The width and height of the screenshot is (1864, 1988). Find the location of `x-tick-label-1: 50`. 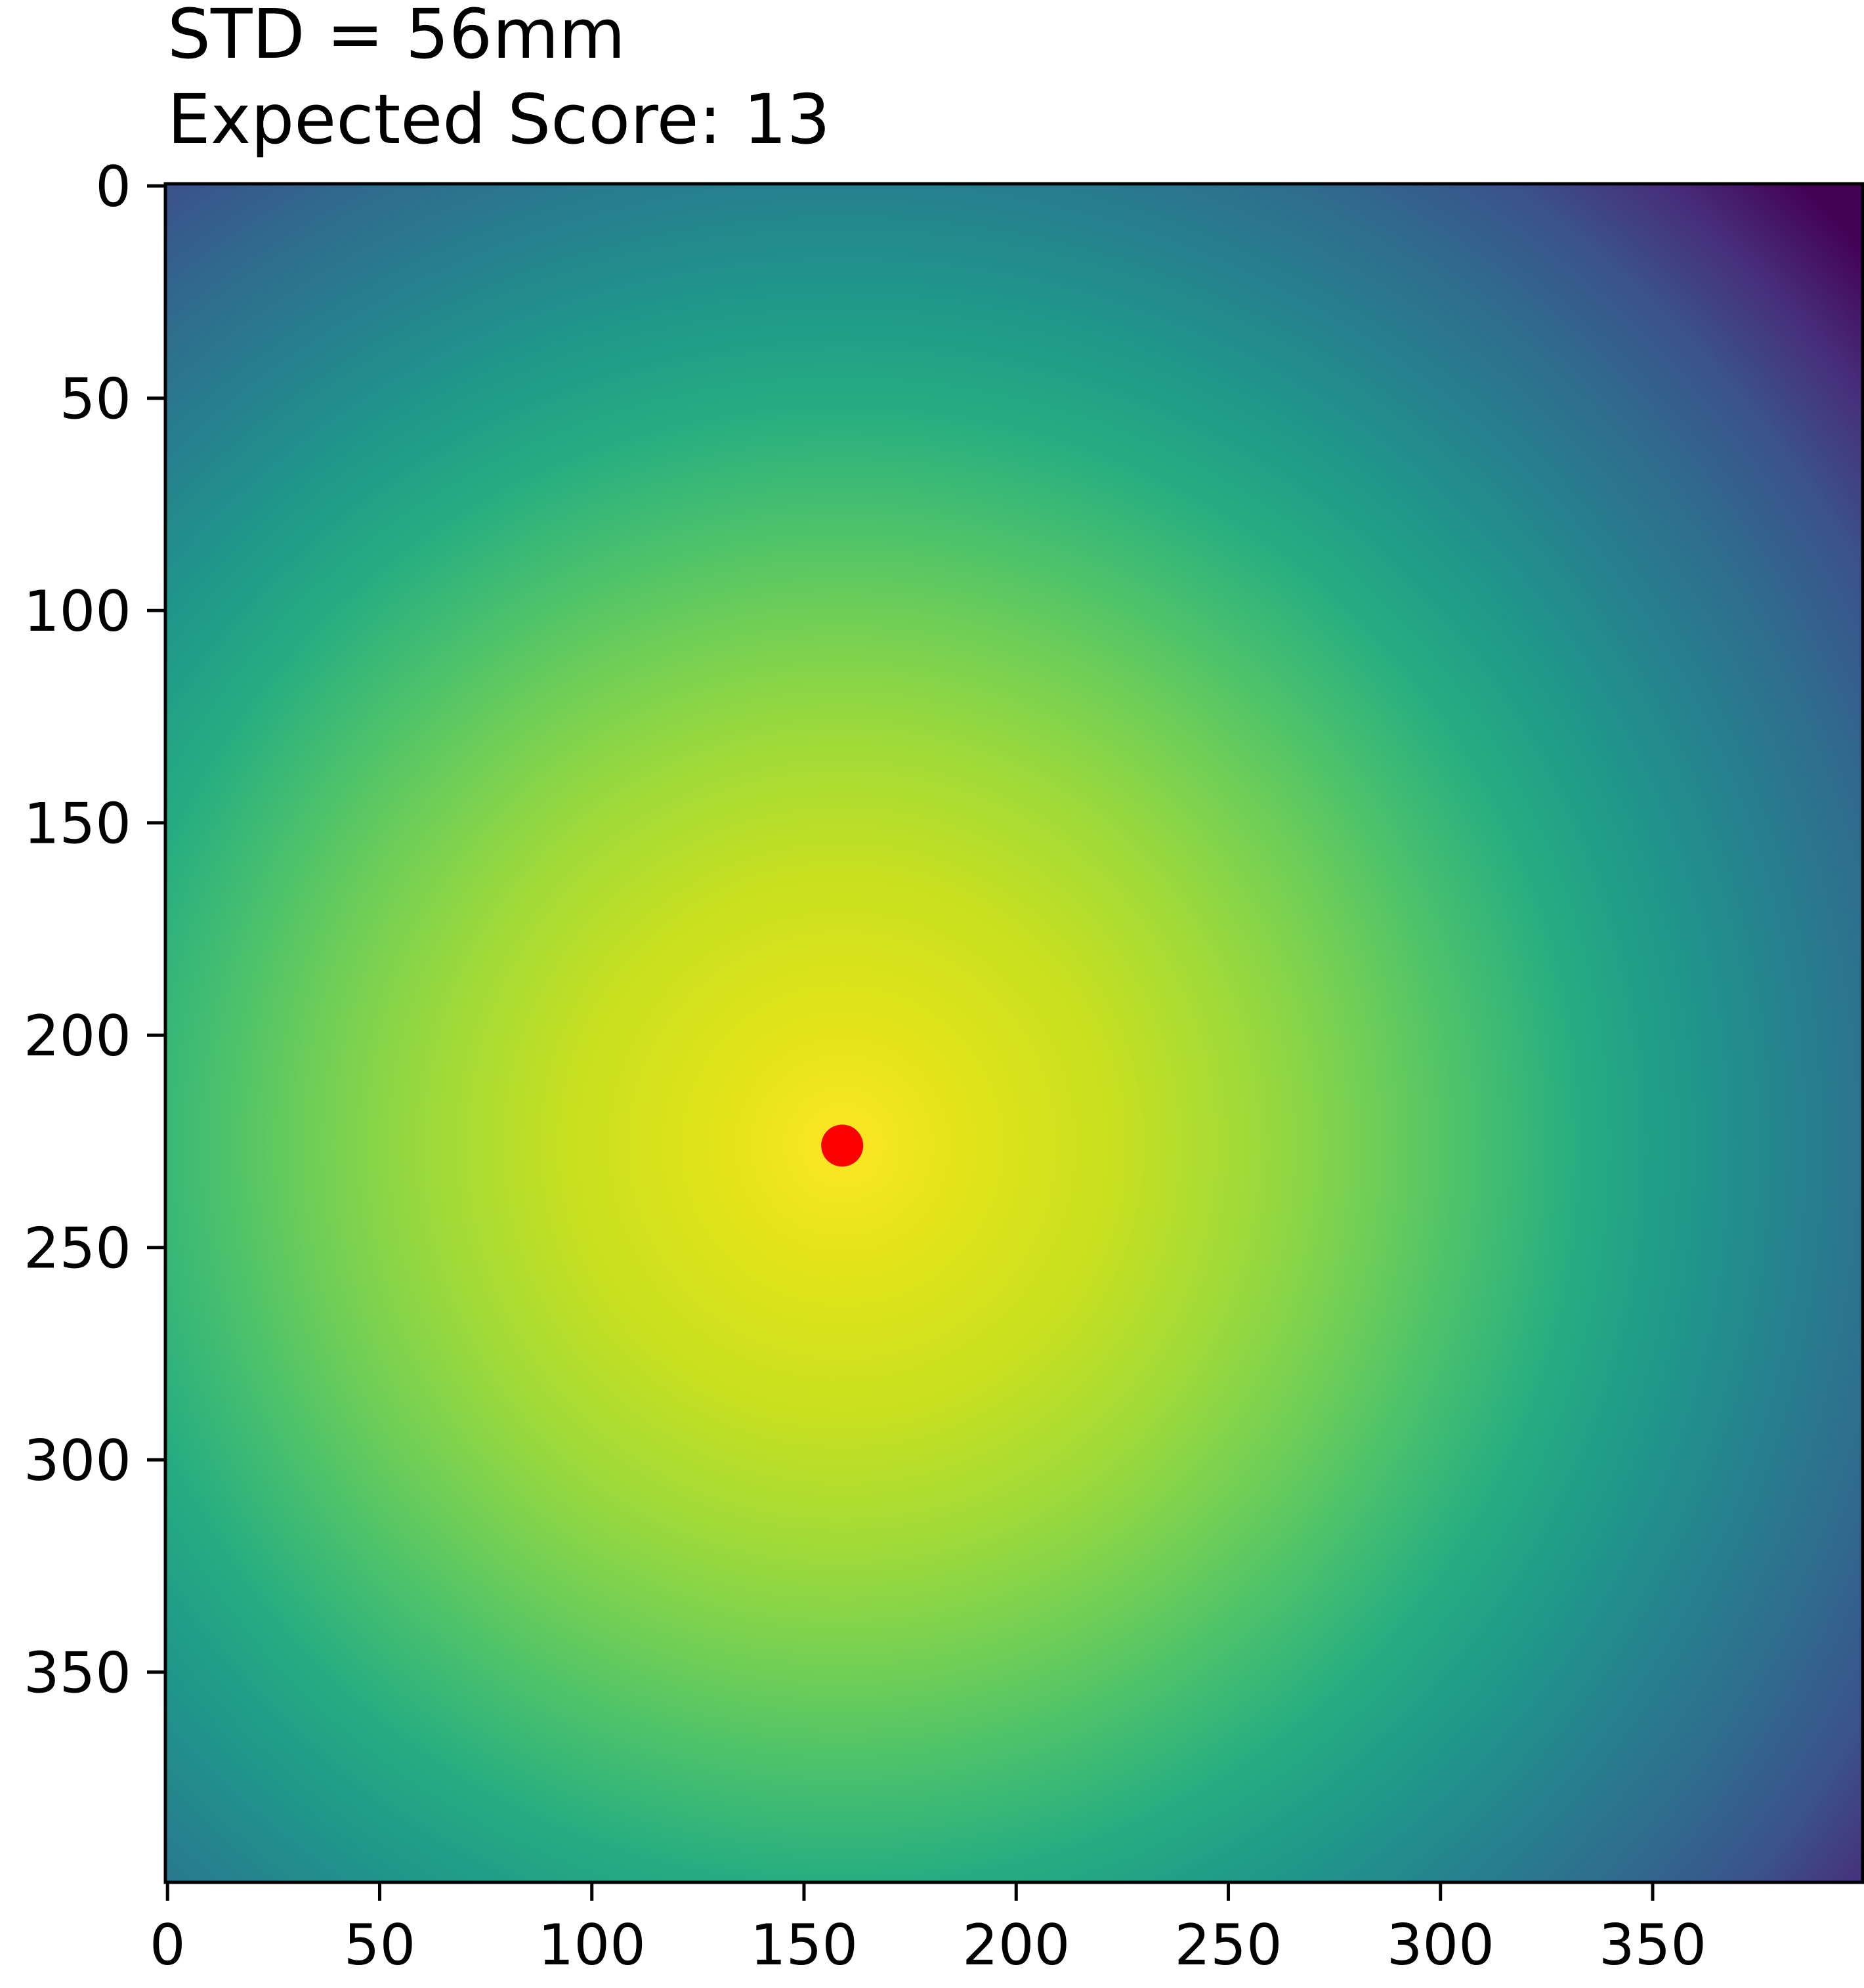

x-tick-label-1: 50 is located at coordinates (379, 1946).